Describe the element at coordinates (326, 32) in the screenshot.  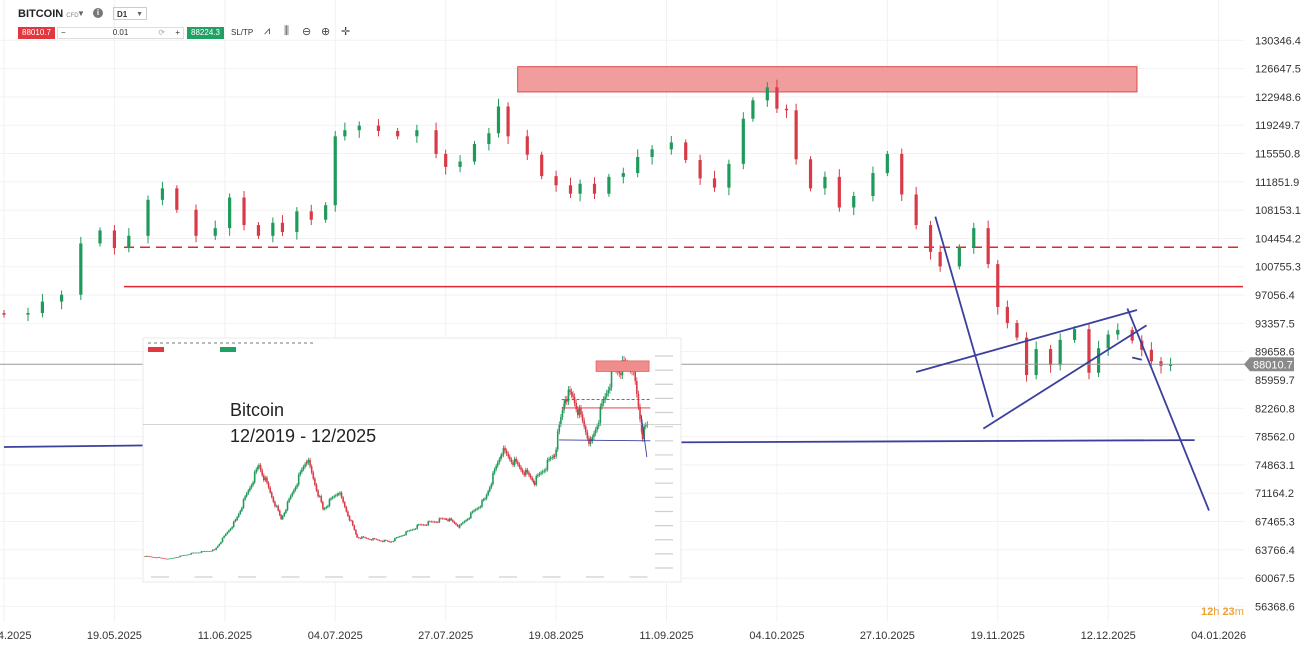
I see `zoom-in-icon: ⊕` at that location.